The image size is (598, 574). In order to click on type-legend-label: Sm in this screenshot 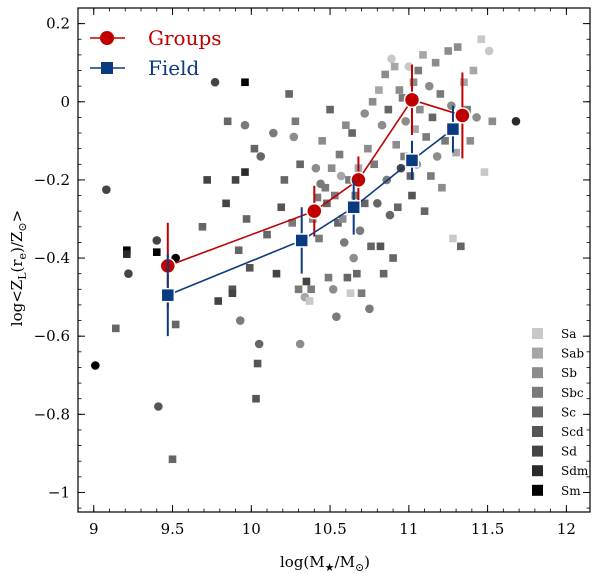, I will do `click(571, 491)`.